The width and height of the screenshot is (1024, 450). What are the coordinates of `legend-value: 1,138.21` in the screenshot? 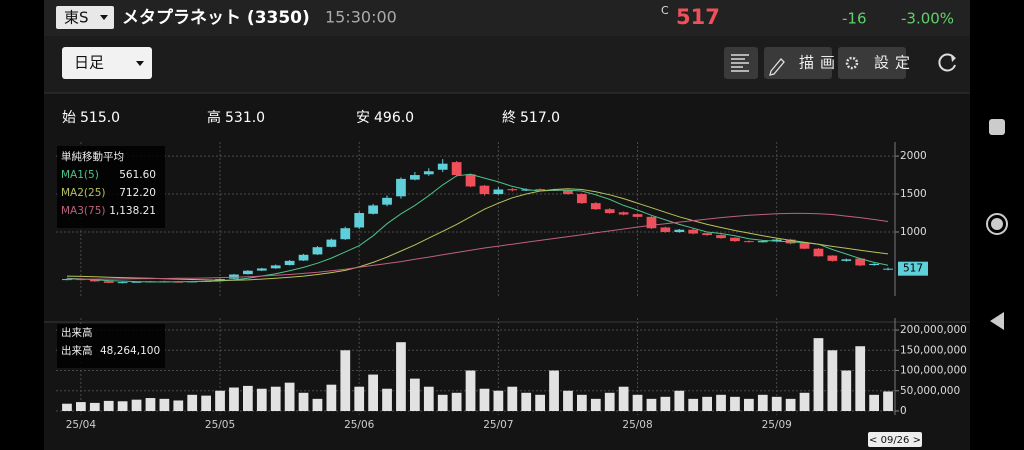 It's located at (132, 211).